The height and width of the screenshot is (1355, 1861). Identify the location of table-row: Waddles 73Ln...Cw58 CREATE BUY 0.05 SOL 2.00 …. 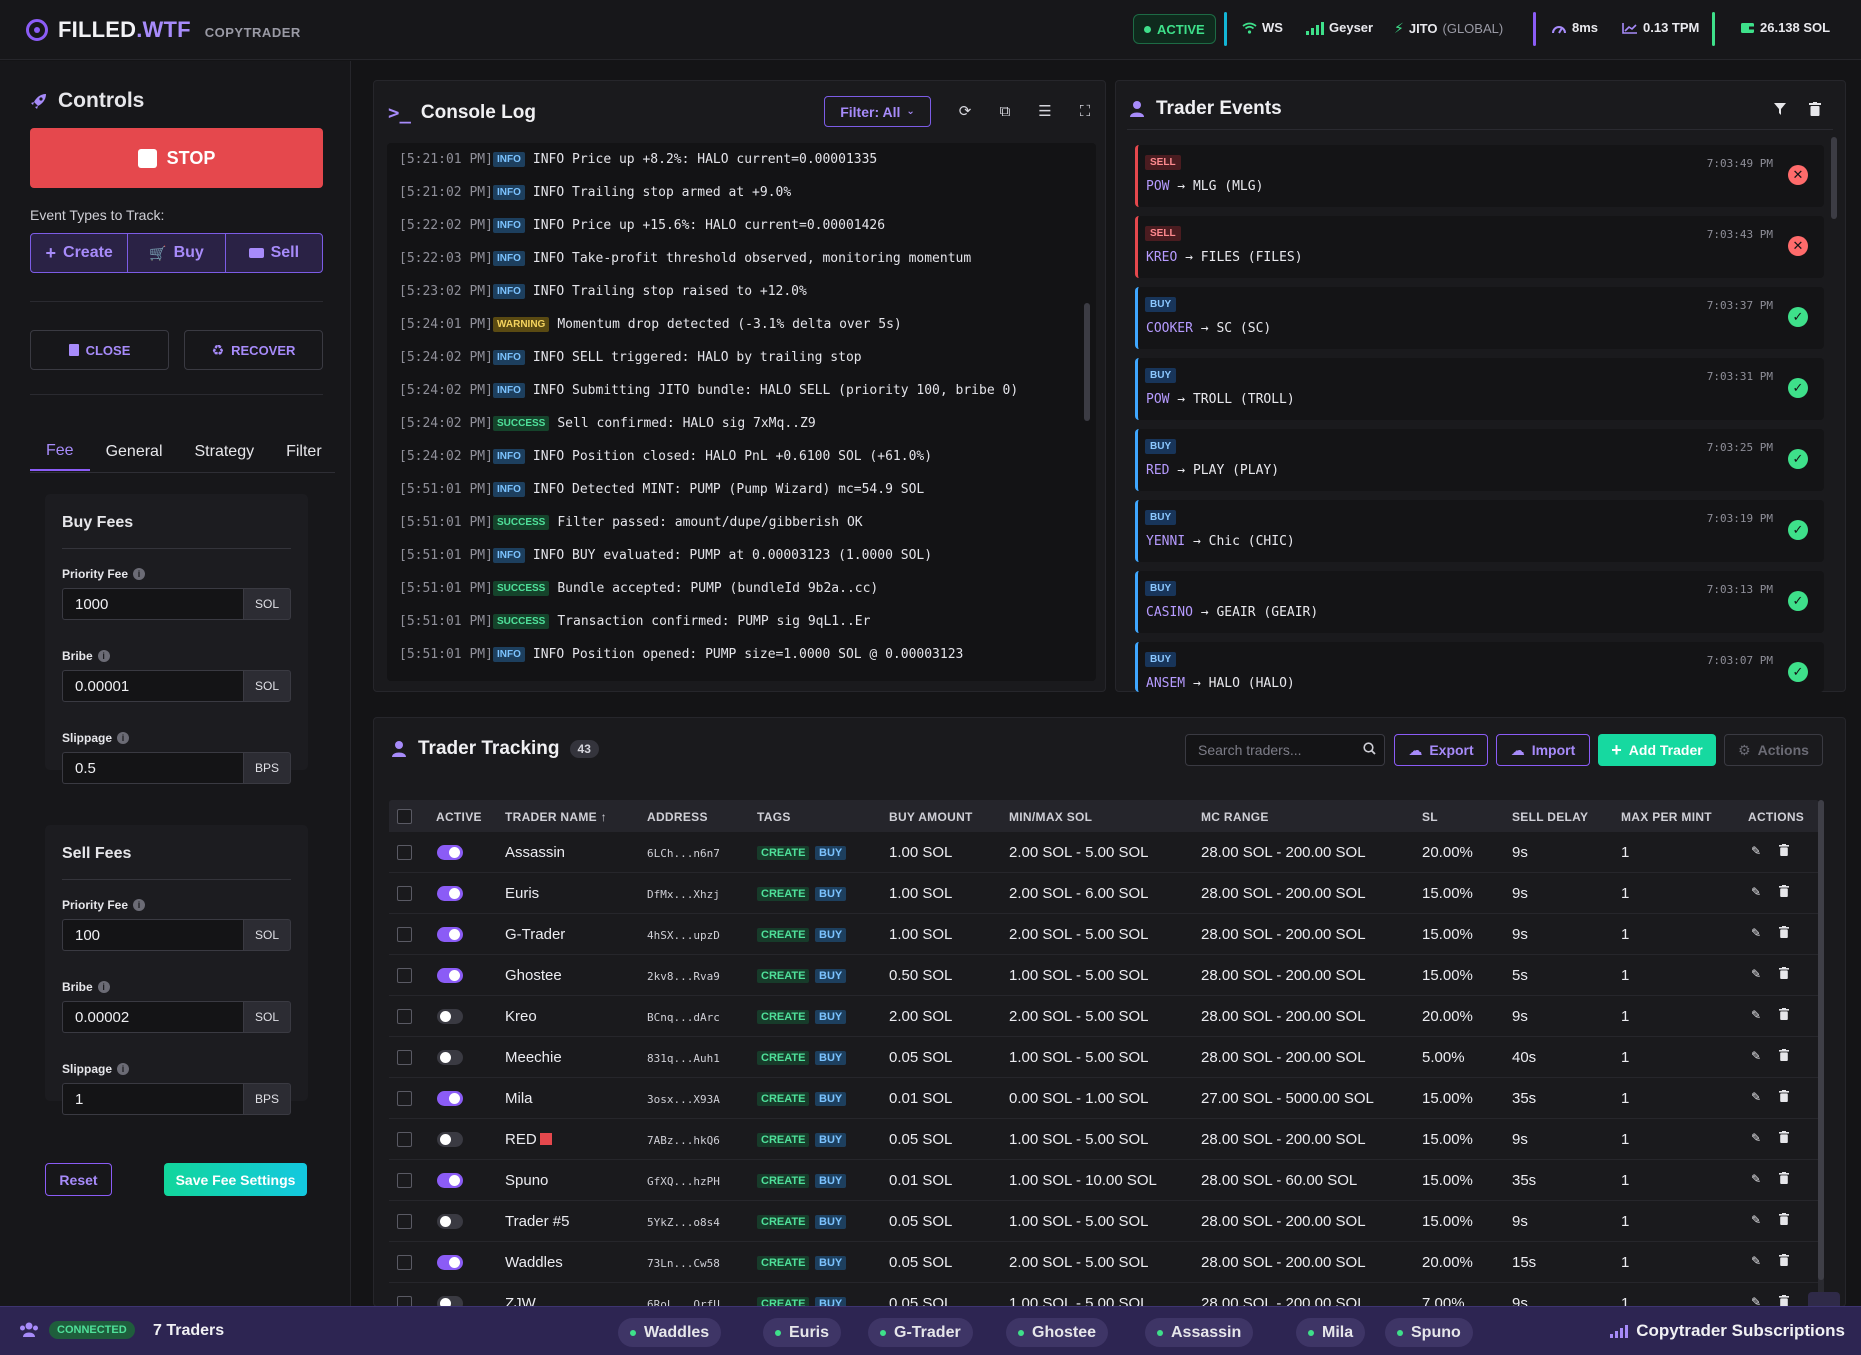
(1104, 1262).